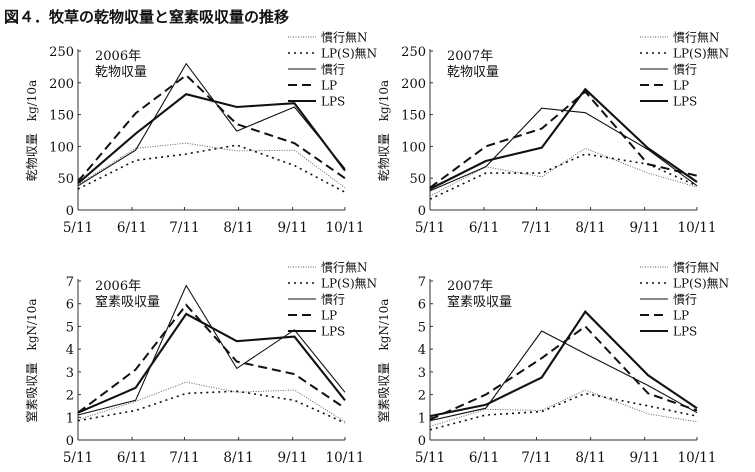 This screenshot has height=472, width=755. What do you see at coordinates (147, 17) in the screenshot?
I see `figure-title: 図４．牧草の乾物収量と窒素吸収量の推移` at bounding box center [147, 17].